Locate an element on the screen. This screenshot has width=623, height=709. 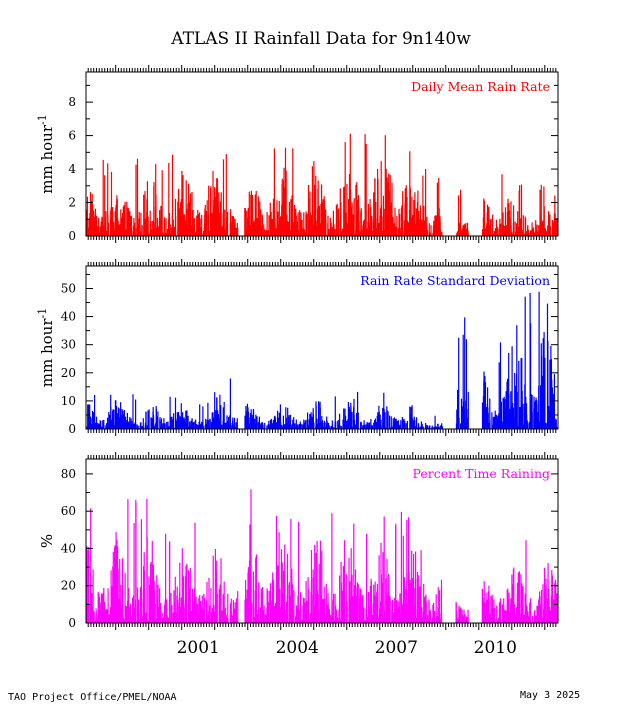
y-tick-label: 60 is located at coordinates (68, 511).